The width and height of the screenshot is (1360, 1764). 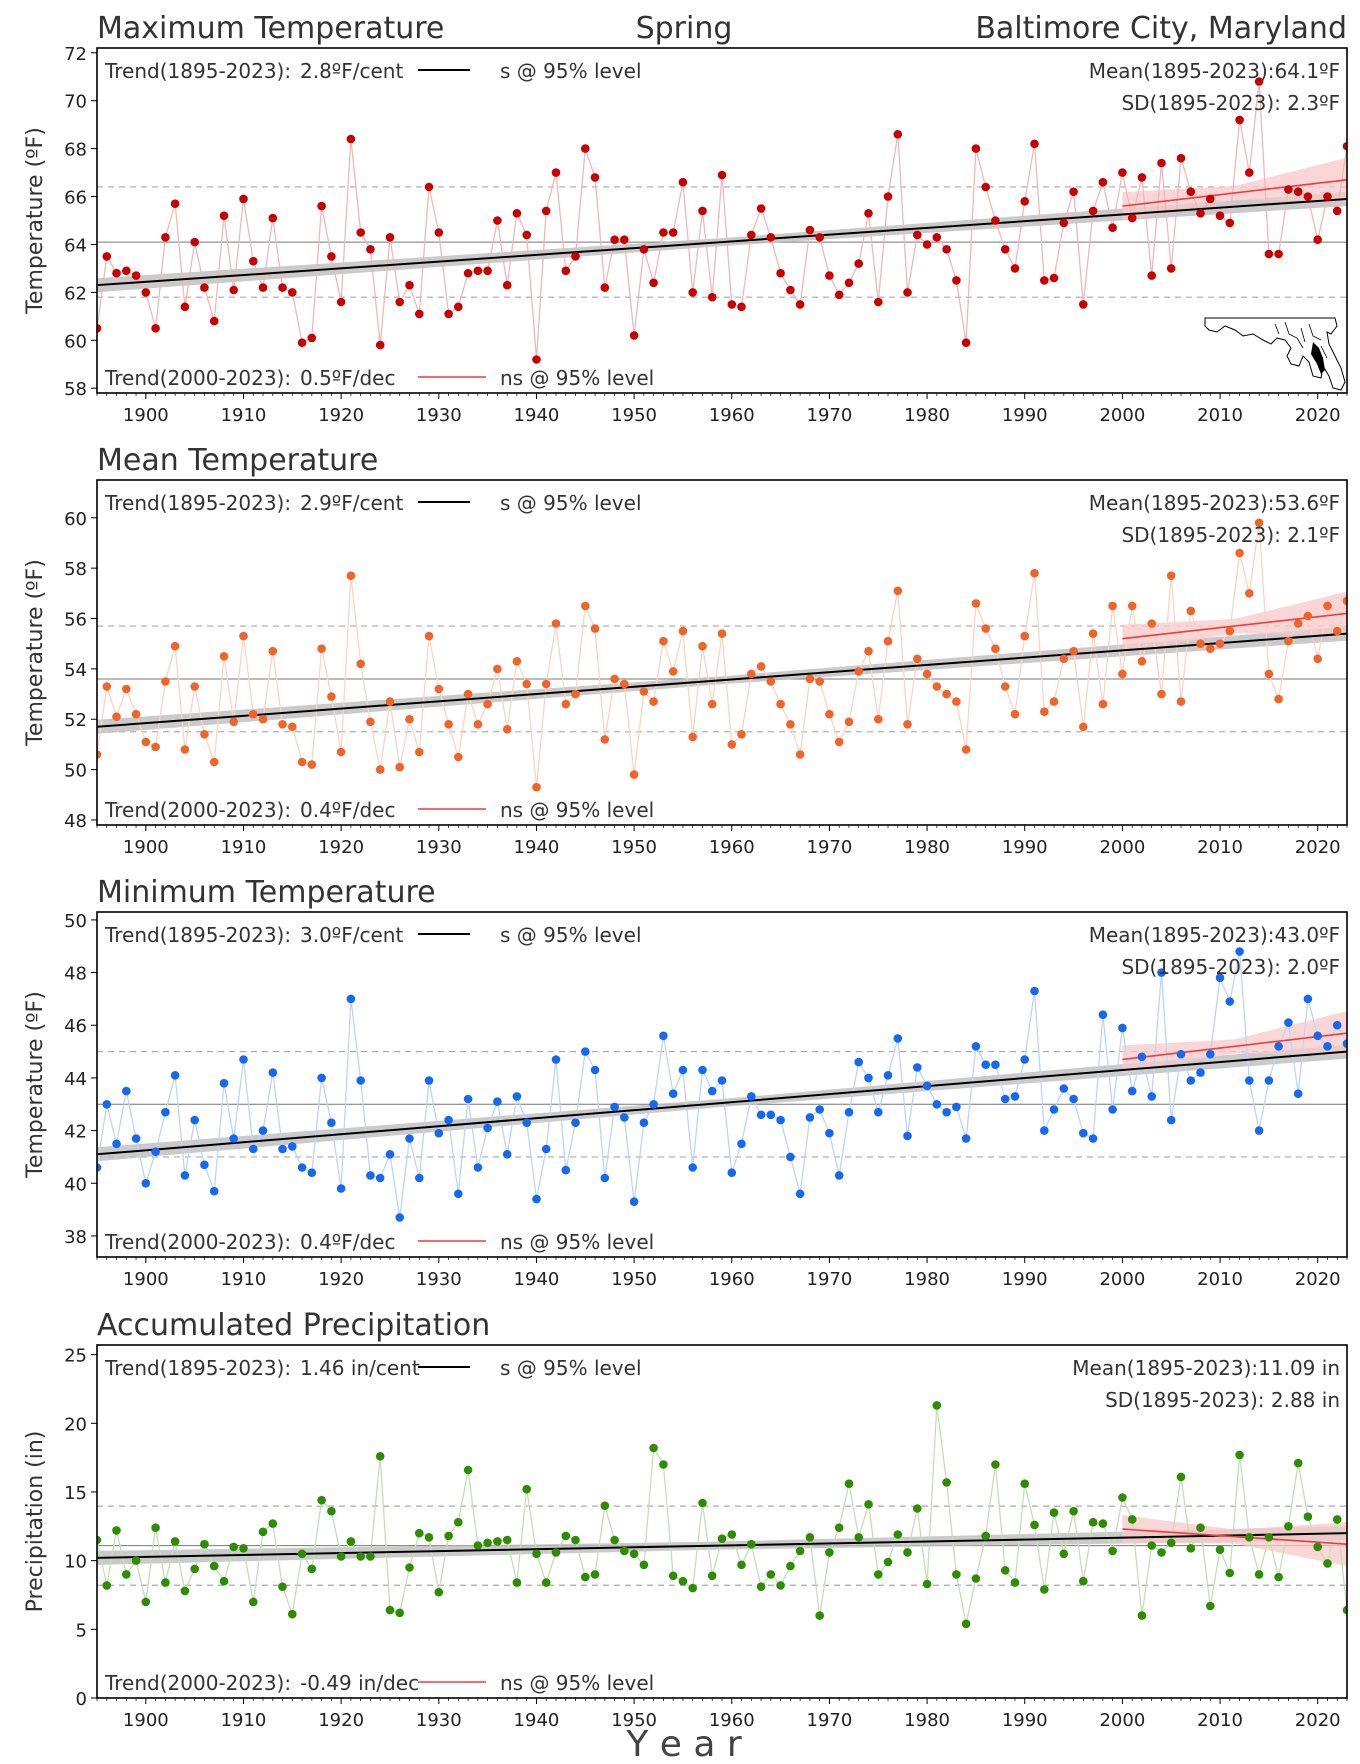 I want to click on trend-long-label: Trend(1895-2023):, so click(x=197, y=503).